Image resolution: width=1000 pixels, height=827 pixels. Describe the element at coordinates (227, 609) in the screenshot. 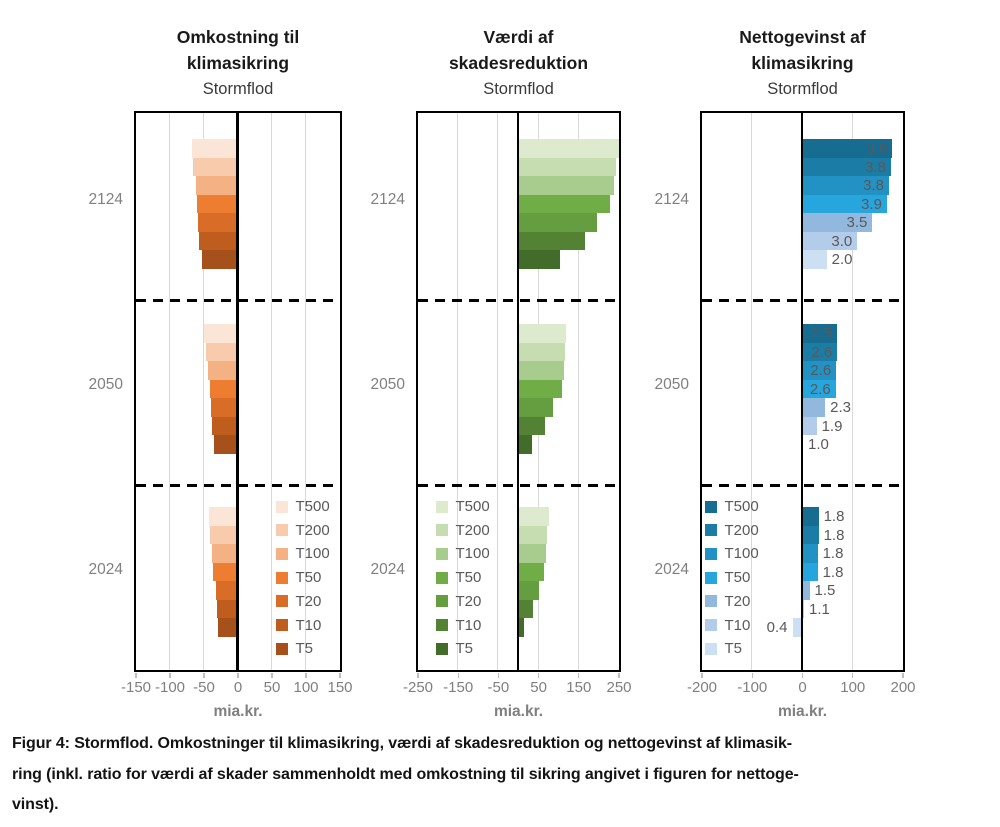

I see `bar-2024-T10` at that location.